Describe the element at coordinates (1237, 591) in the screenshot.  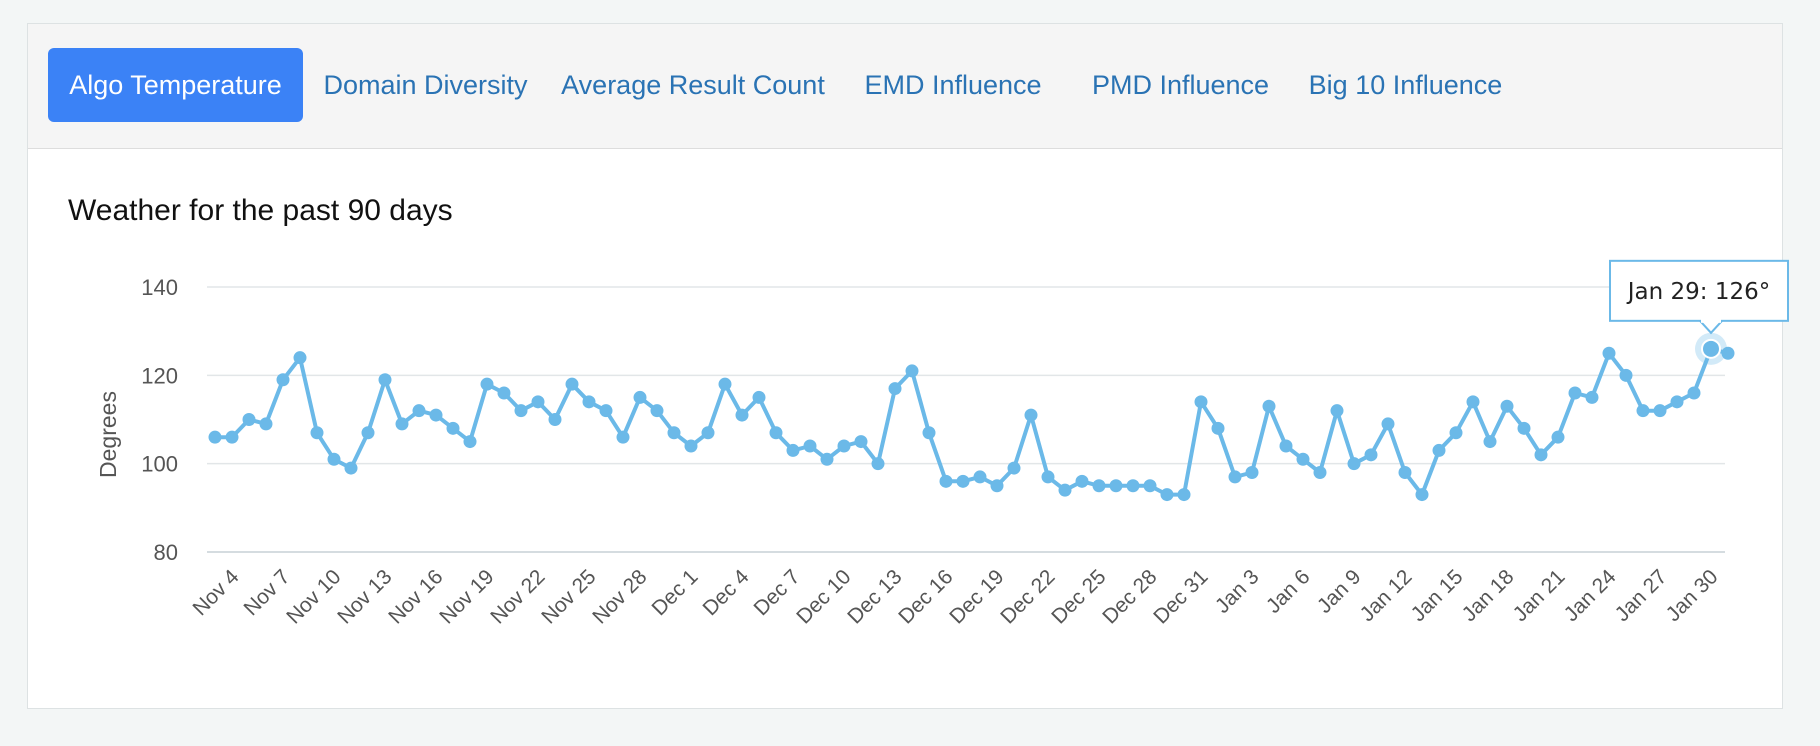
I see `x-tick-label: Jan 3` at that location.